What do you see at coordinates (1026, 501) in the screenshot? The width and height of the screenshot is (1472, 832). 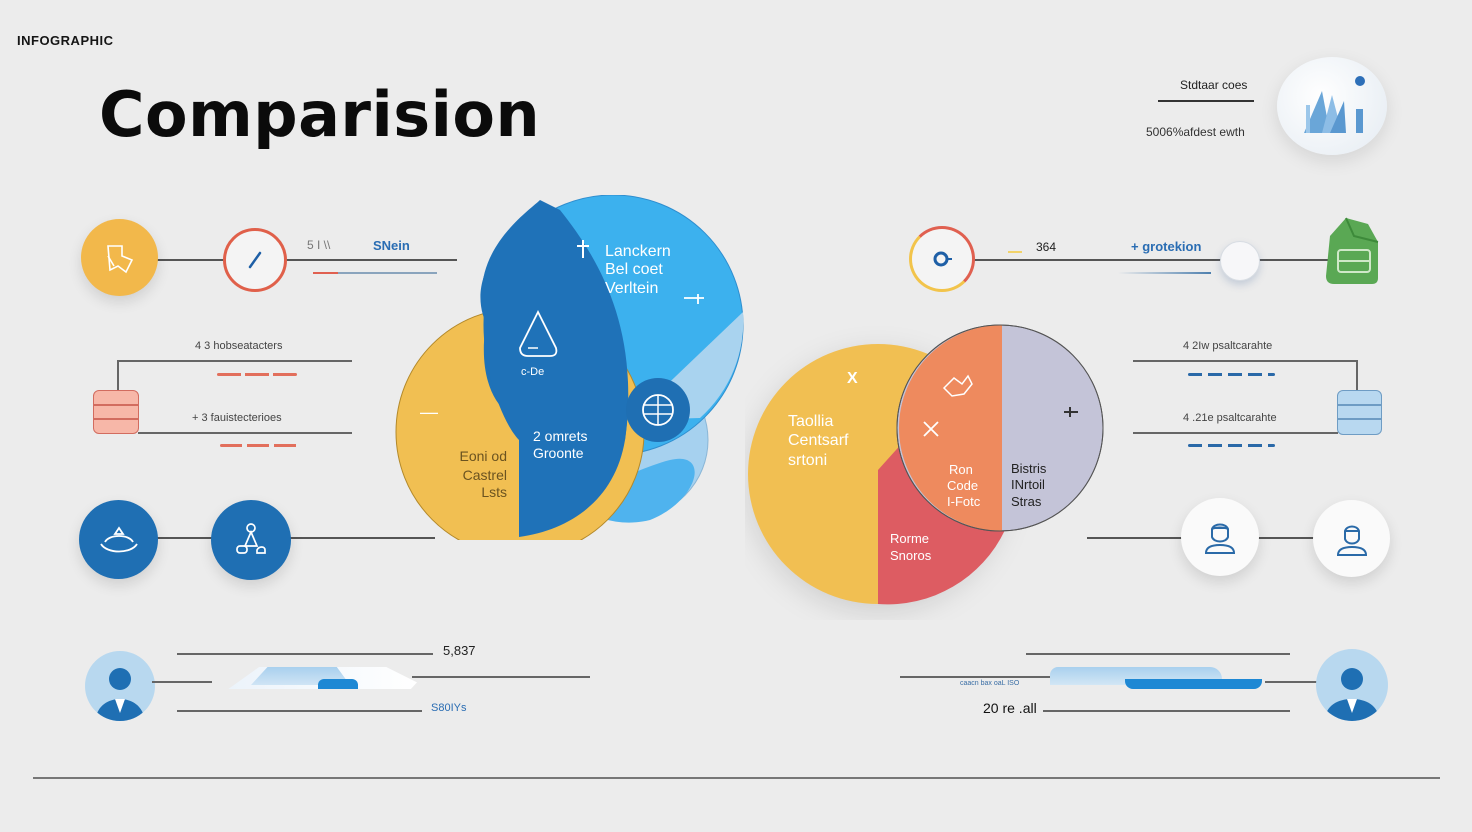 I see `venn-right-right-line3: Stras` at bounding box center [1026, 501].